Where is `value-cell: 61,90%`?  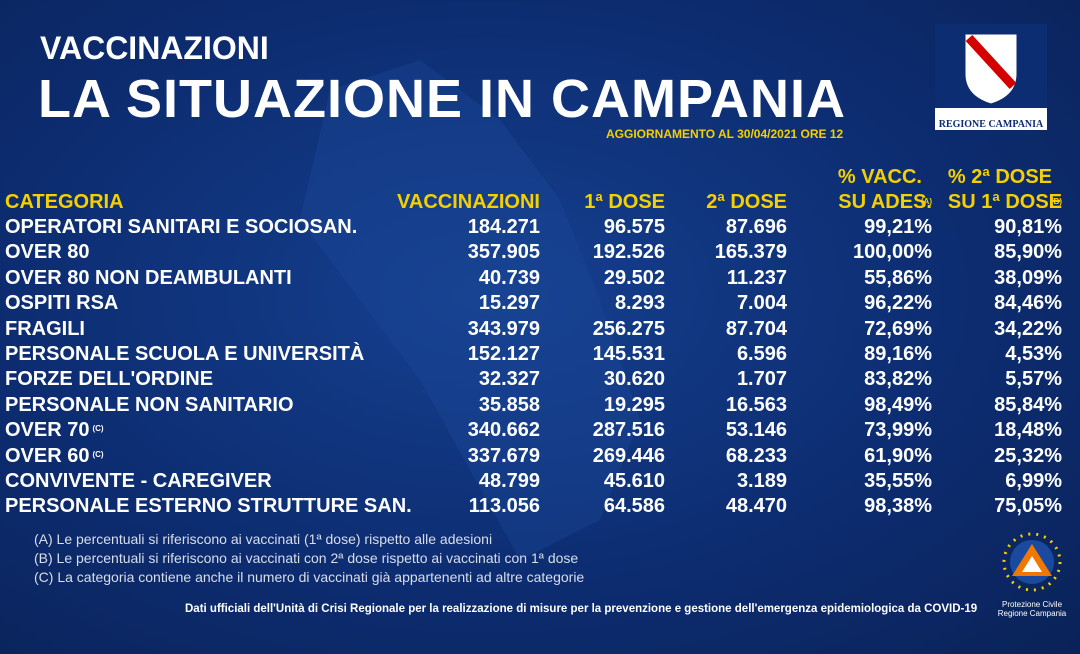 value-cell: 61,90% is located at coordinates (898, 455).